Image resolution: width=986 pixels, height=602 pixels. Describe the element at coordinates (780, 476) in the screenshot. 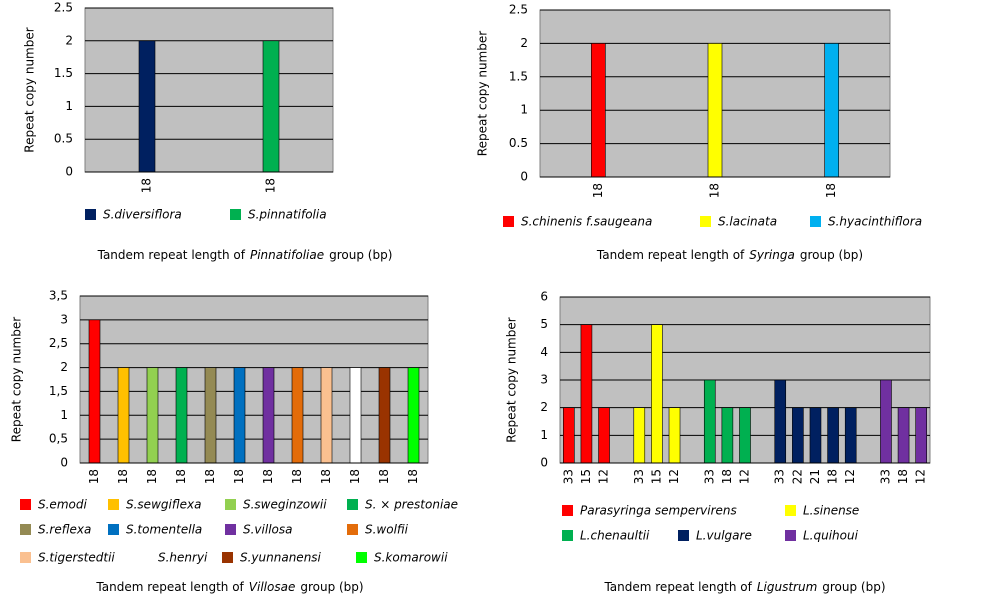

I see `x-tick-label: 33` at that location.